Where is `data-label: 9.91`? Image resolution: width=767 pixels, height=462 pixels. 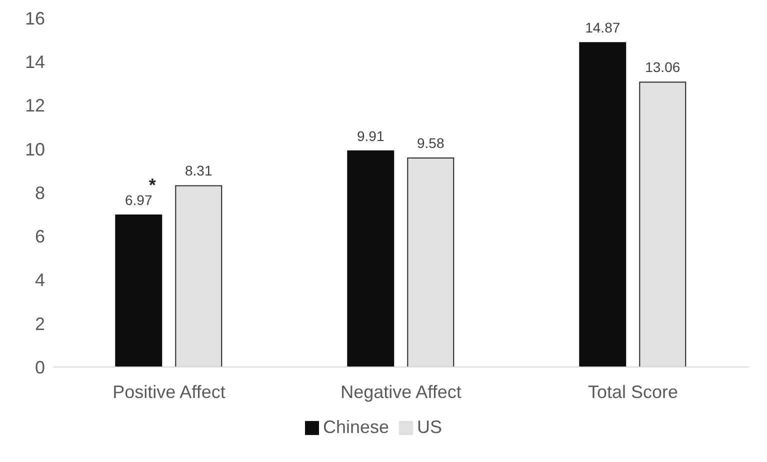 data-label: 9.91 is located at coordinates (370, 136).